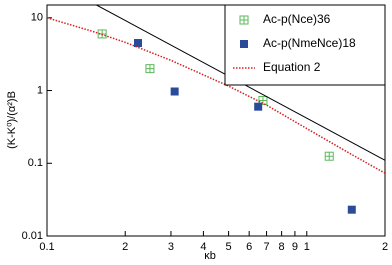  What do you see at coordinates (203, 247) in the screenshot?
I see `x-tick-label: 4` at bounding box center [203, 247].